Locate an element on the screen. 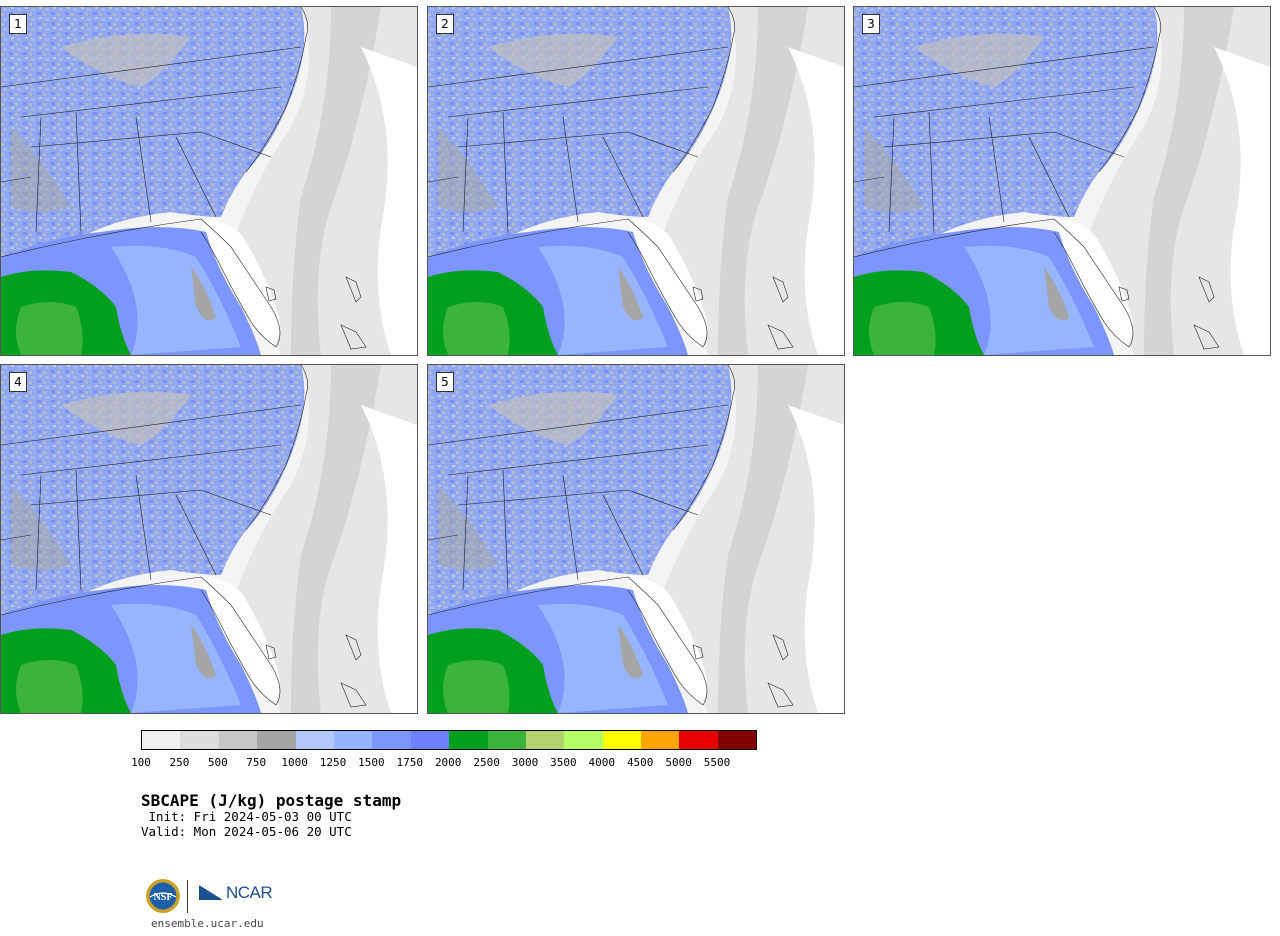 The image size is (1280, 936). colorbar-tick-label: 250 is located at coordinates (179, 762).